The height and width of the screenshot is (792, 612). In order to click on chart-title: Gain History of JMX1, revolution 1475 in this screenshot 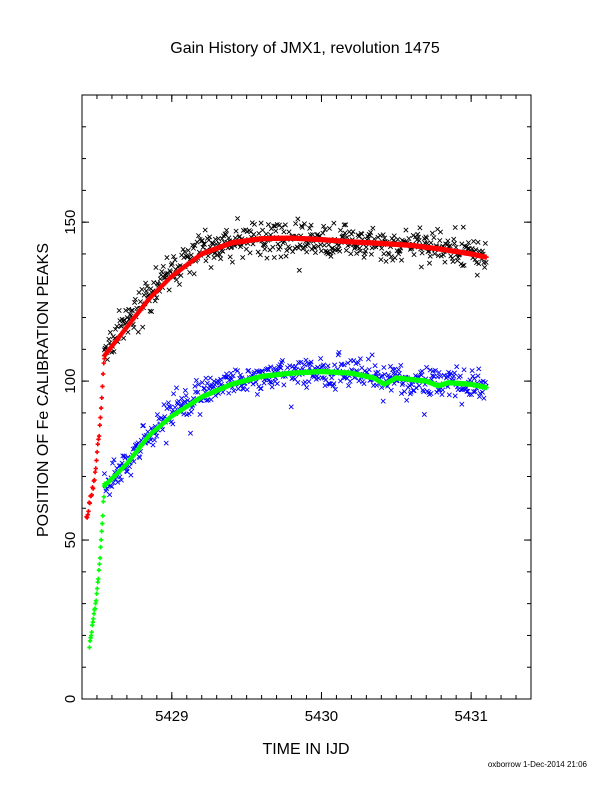, I will do `click(305, 48)`.